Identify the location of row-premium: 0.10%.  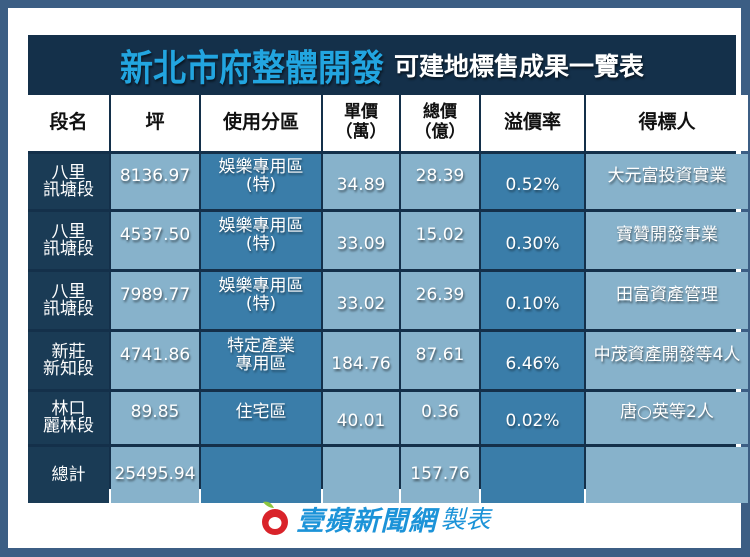
(532, 300).